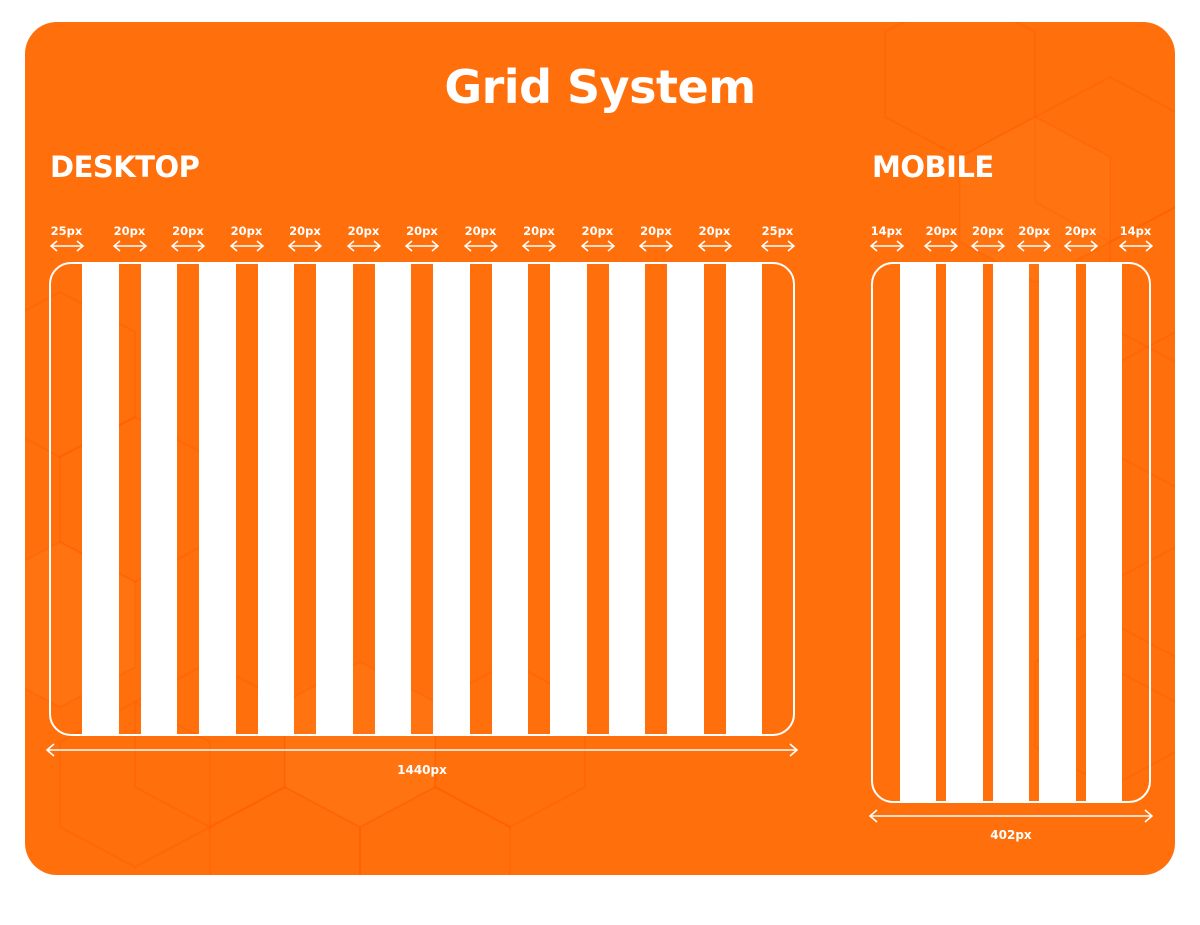 This screenshot has height=925, width=1200. What do you see at coordinates (422, 770) in the screenshot?
I see `desktop-width-label: 1440px` at bounding box center [422, 770].